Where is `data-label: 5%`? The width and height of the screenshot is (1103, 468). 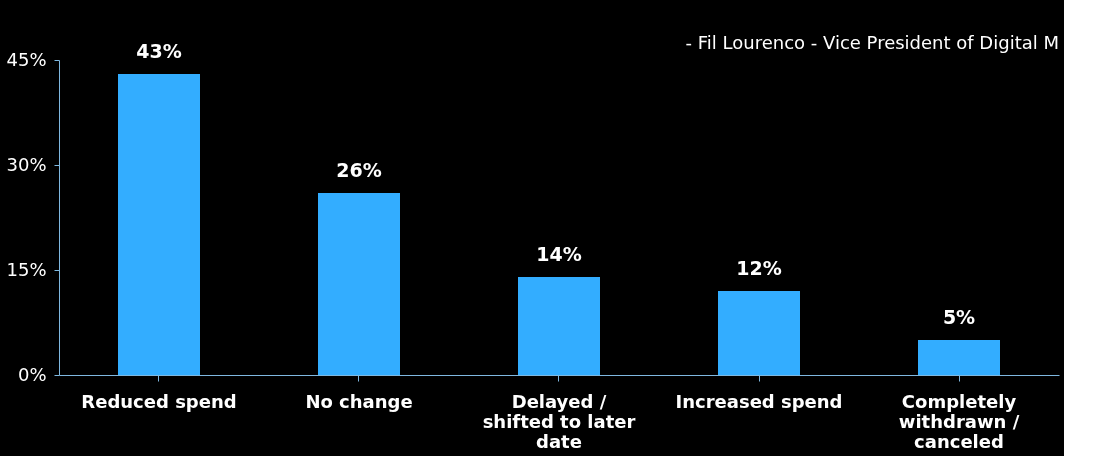 data-label: 5% is located at coordinates (959, 317).